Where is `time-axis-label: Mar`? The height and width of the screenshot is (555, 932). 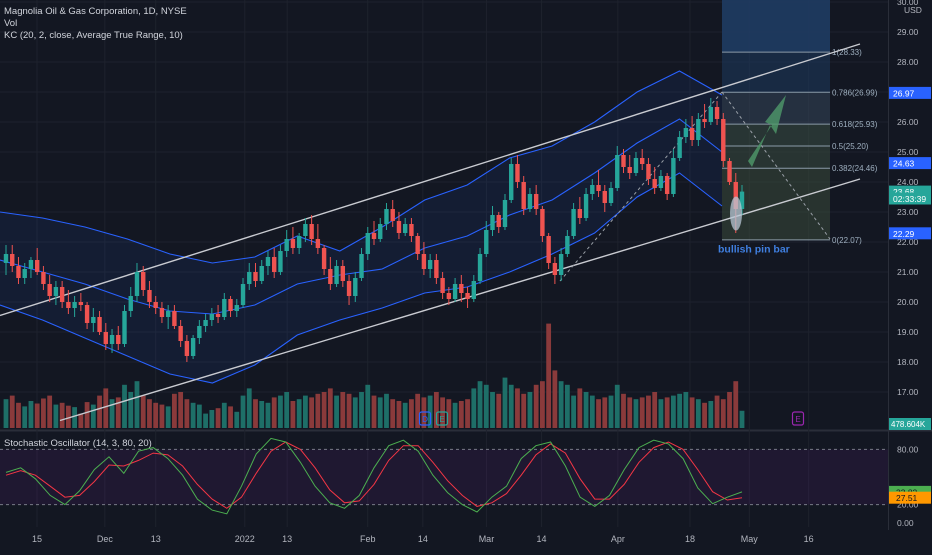
time-axis-label: Mar is located at coordinates (487, 539).